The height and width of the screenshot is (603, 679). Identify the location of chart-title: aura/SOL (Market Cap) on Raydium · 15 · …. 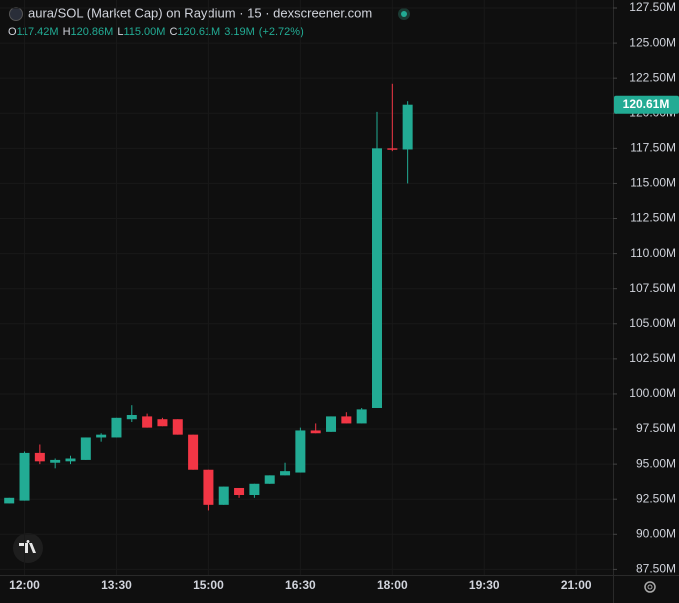
(200, 12).